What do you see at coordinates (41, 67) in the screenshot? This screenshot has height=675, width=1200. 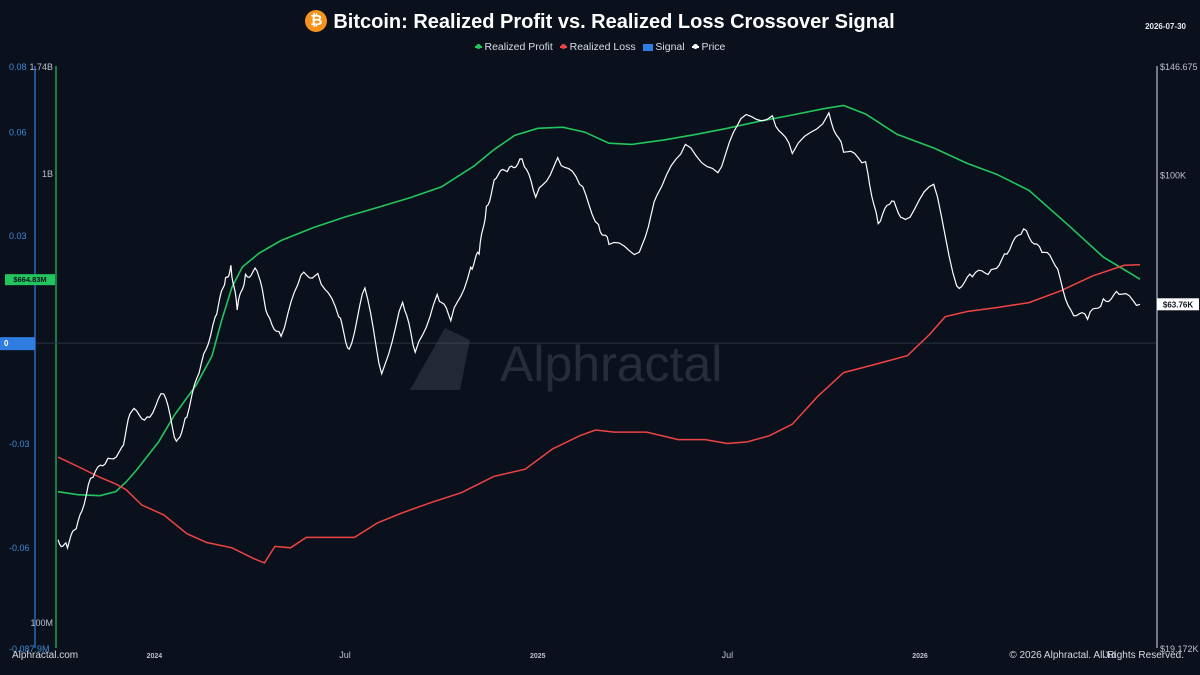 I see `realized-tick-label: 1.74B` at bounding box center [41, 67].